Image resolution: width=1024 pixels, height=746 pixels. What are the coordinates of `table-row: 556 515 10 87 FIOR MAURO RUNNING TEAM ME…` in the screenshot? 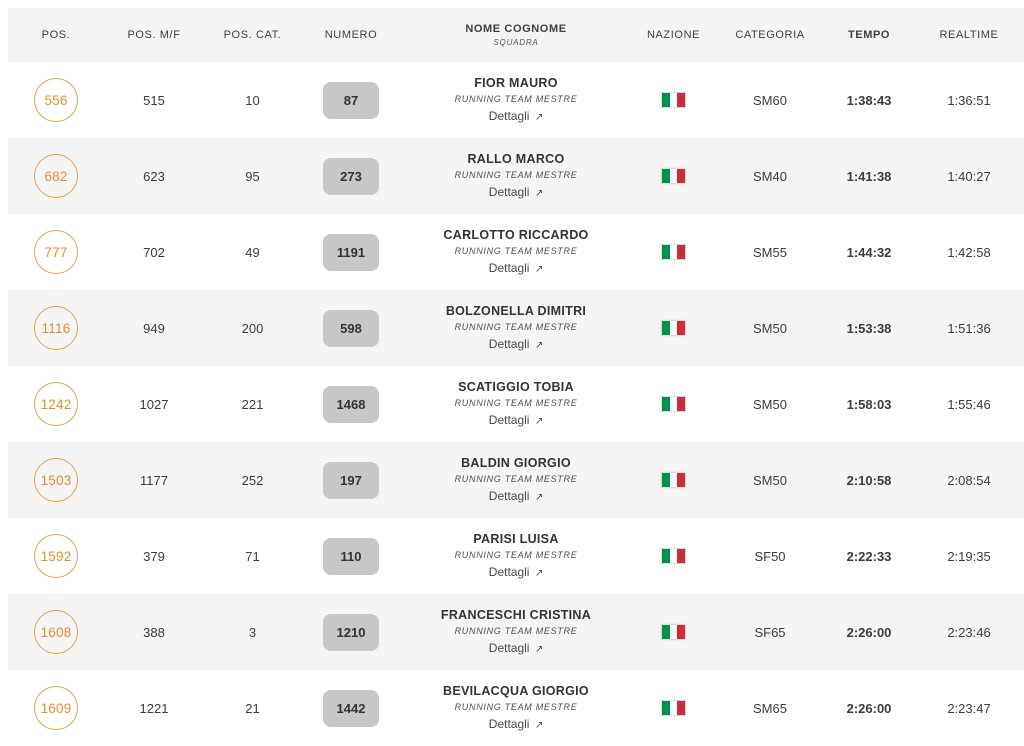 It's located at (516, 100).